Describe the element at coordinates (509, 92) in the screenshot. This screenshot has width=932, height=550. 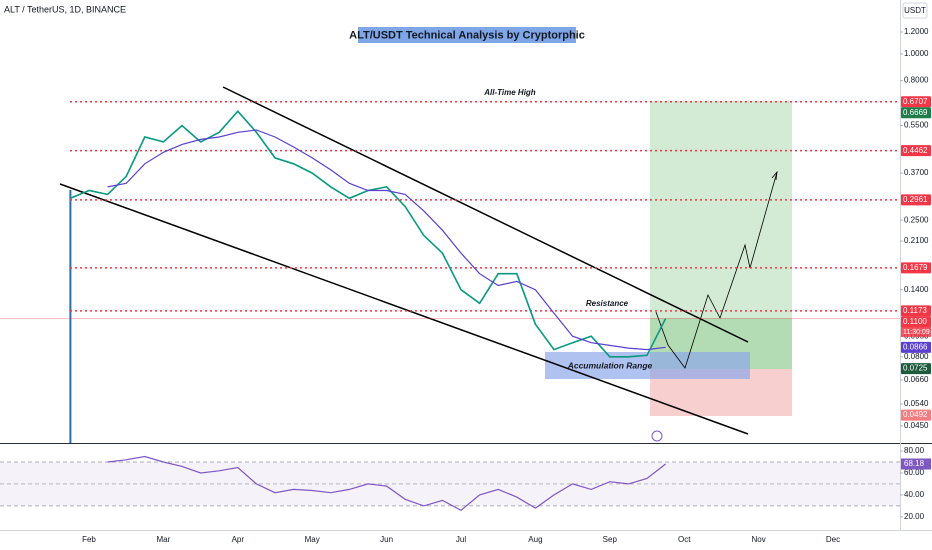
I see `annotation: All-Time High` at that location.